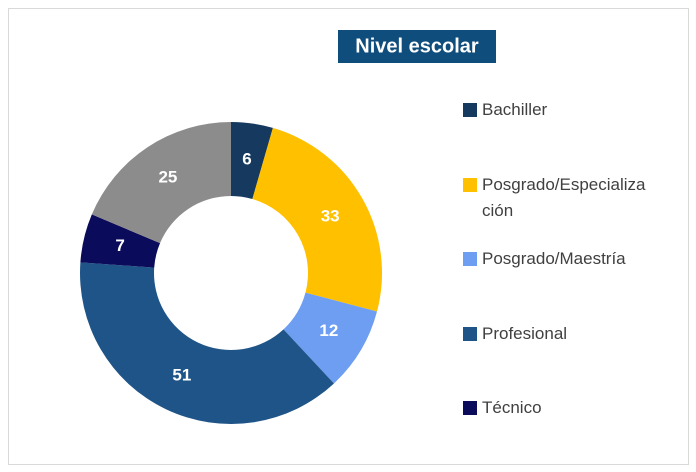  I want to click on legend-entry: Posgrado/Maestría, so click(575, 259).